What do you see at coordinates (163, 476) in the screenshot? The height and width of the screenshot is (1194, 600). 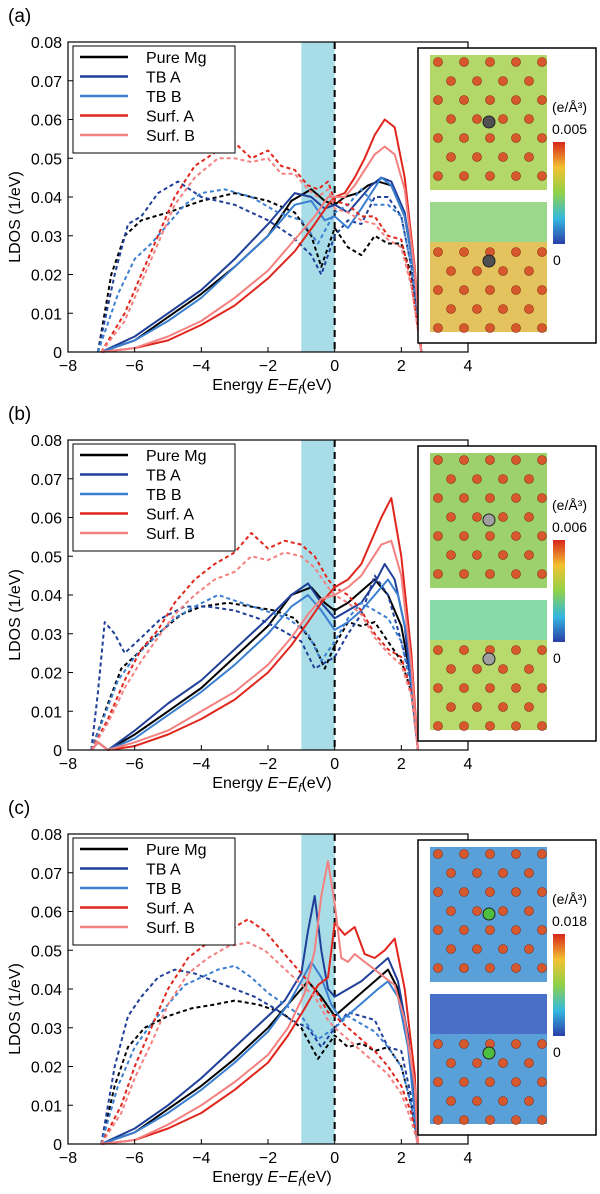 I see `legend-label: TB A` at bounding box center [163, 476].